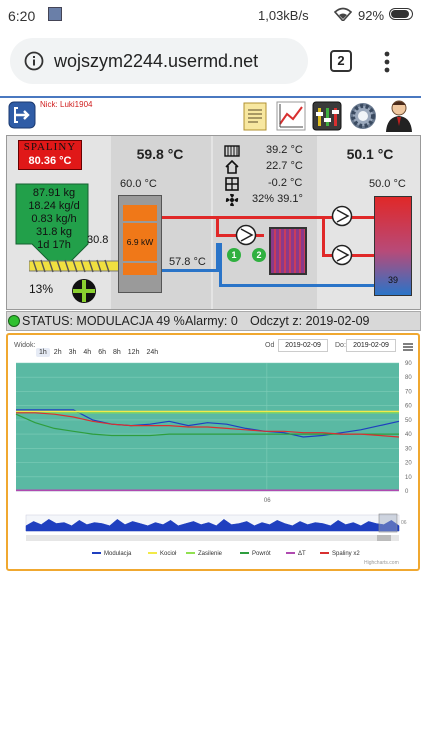 This screenshot has width=421, height=750. Describe the element at coordinates (346, 554) in the screenshot. I see `legend-item: Spaliny x2` at that location.